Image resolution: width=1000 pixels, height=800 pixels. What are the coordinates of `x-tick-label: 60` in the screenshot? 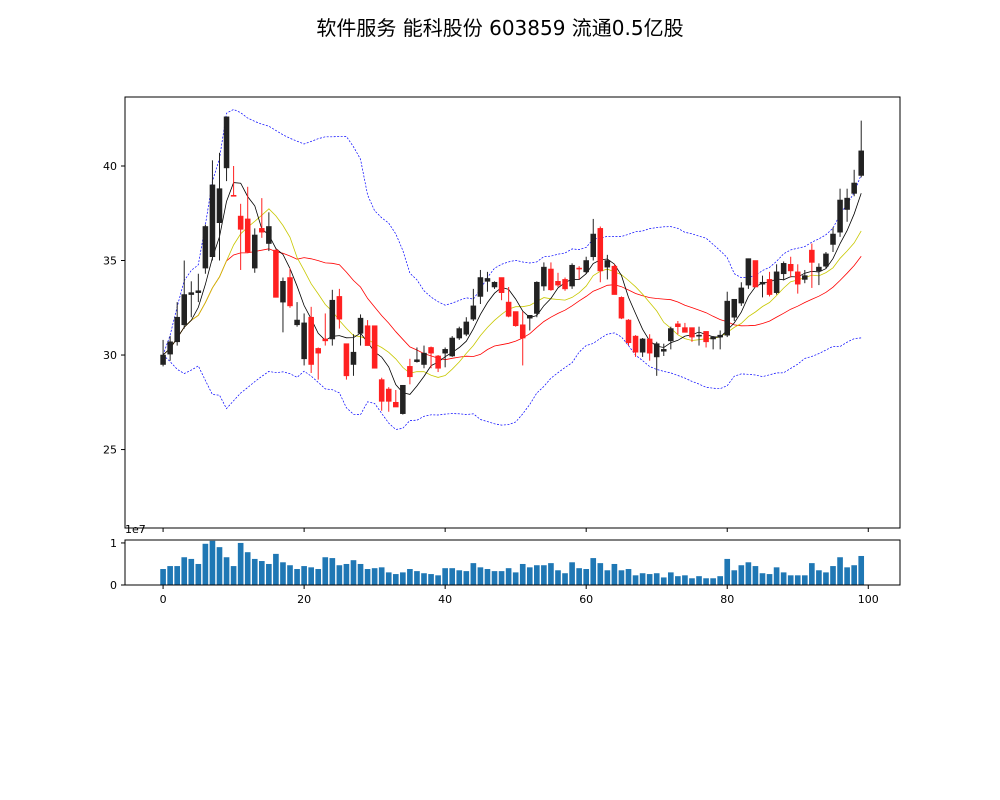 It's located at (586, 599).